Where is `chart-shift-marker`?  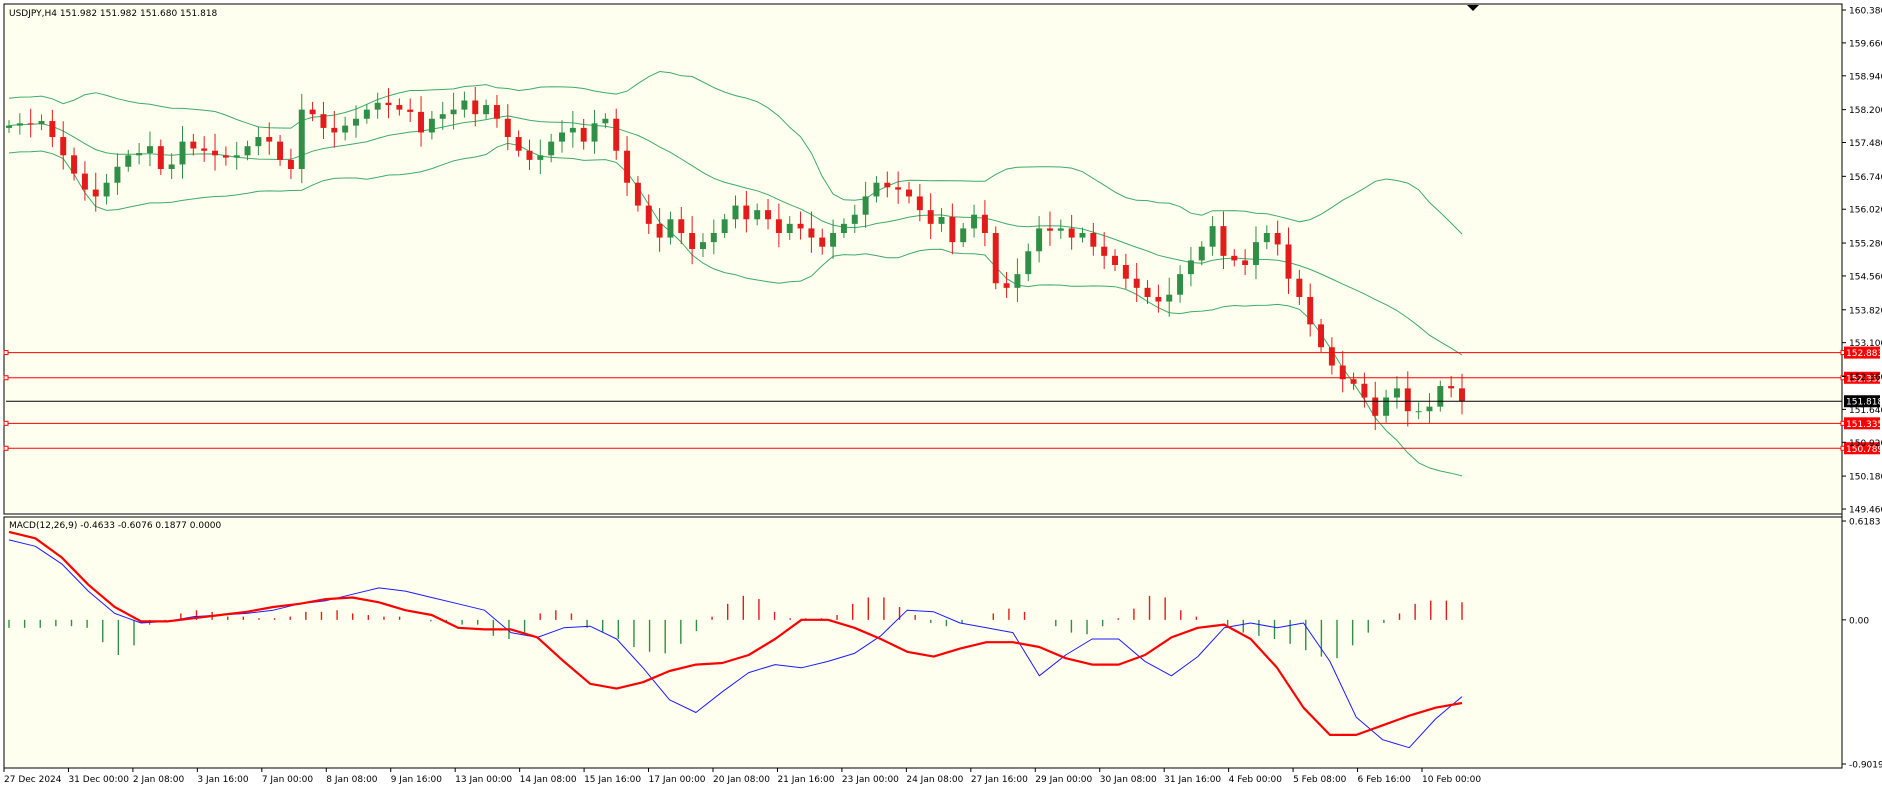
chart-shift-marker is located at coordinates (1473, 8).